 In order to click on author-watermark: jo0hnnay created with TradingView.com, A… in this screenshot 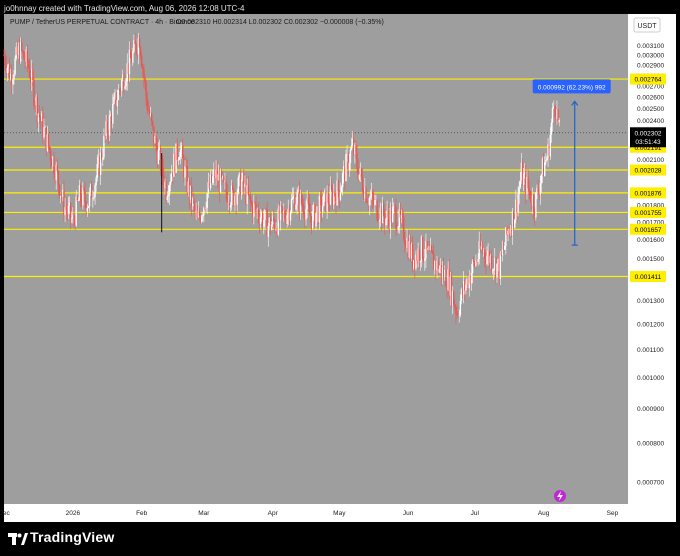, I will do `click(124, 8)`.